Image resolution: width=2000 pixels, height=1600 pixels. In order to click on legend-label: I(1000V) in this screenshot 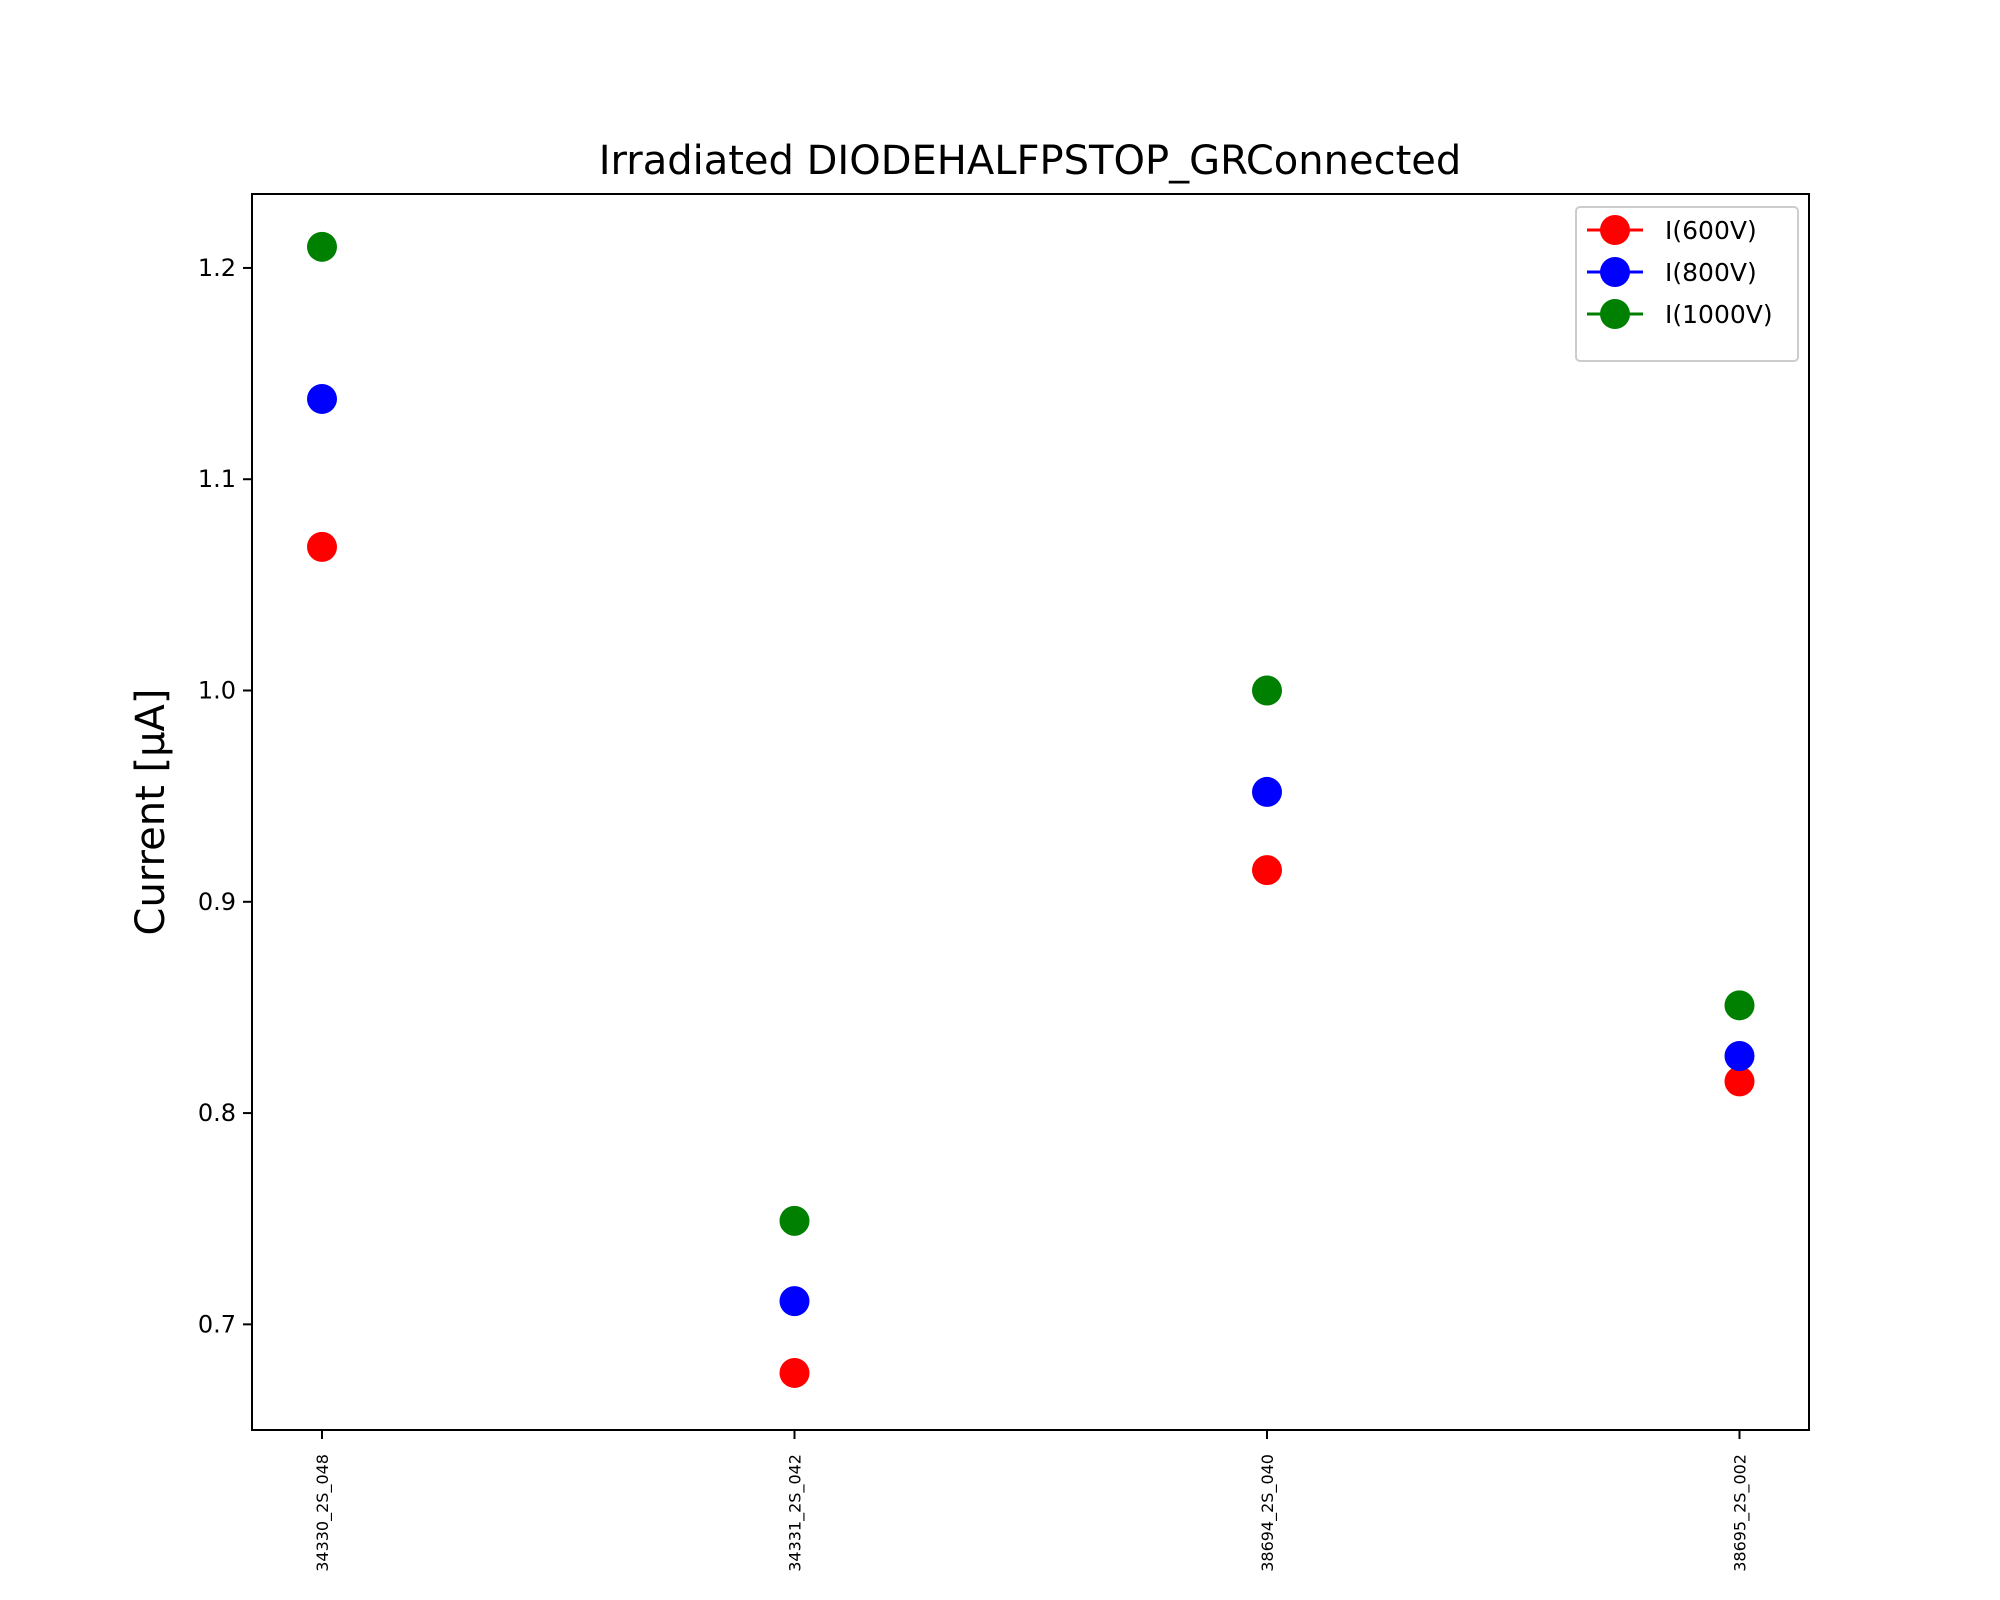, I will do `click(1719, 314)`.